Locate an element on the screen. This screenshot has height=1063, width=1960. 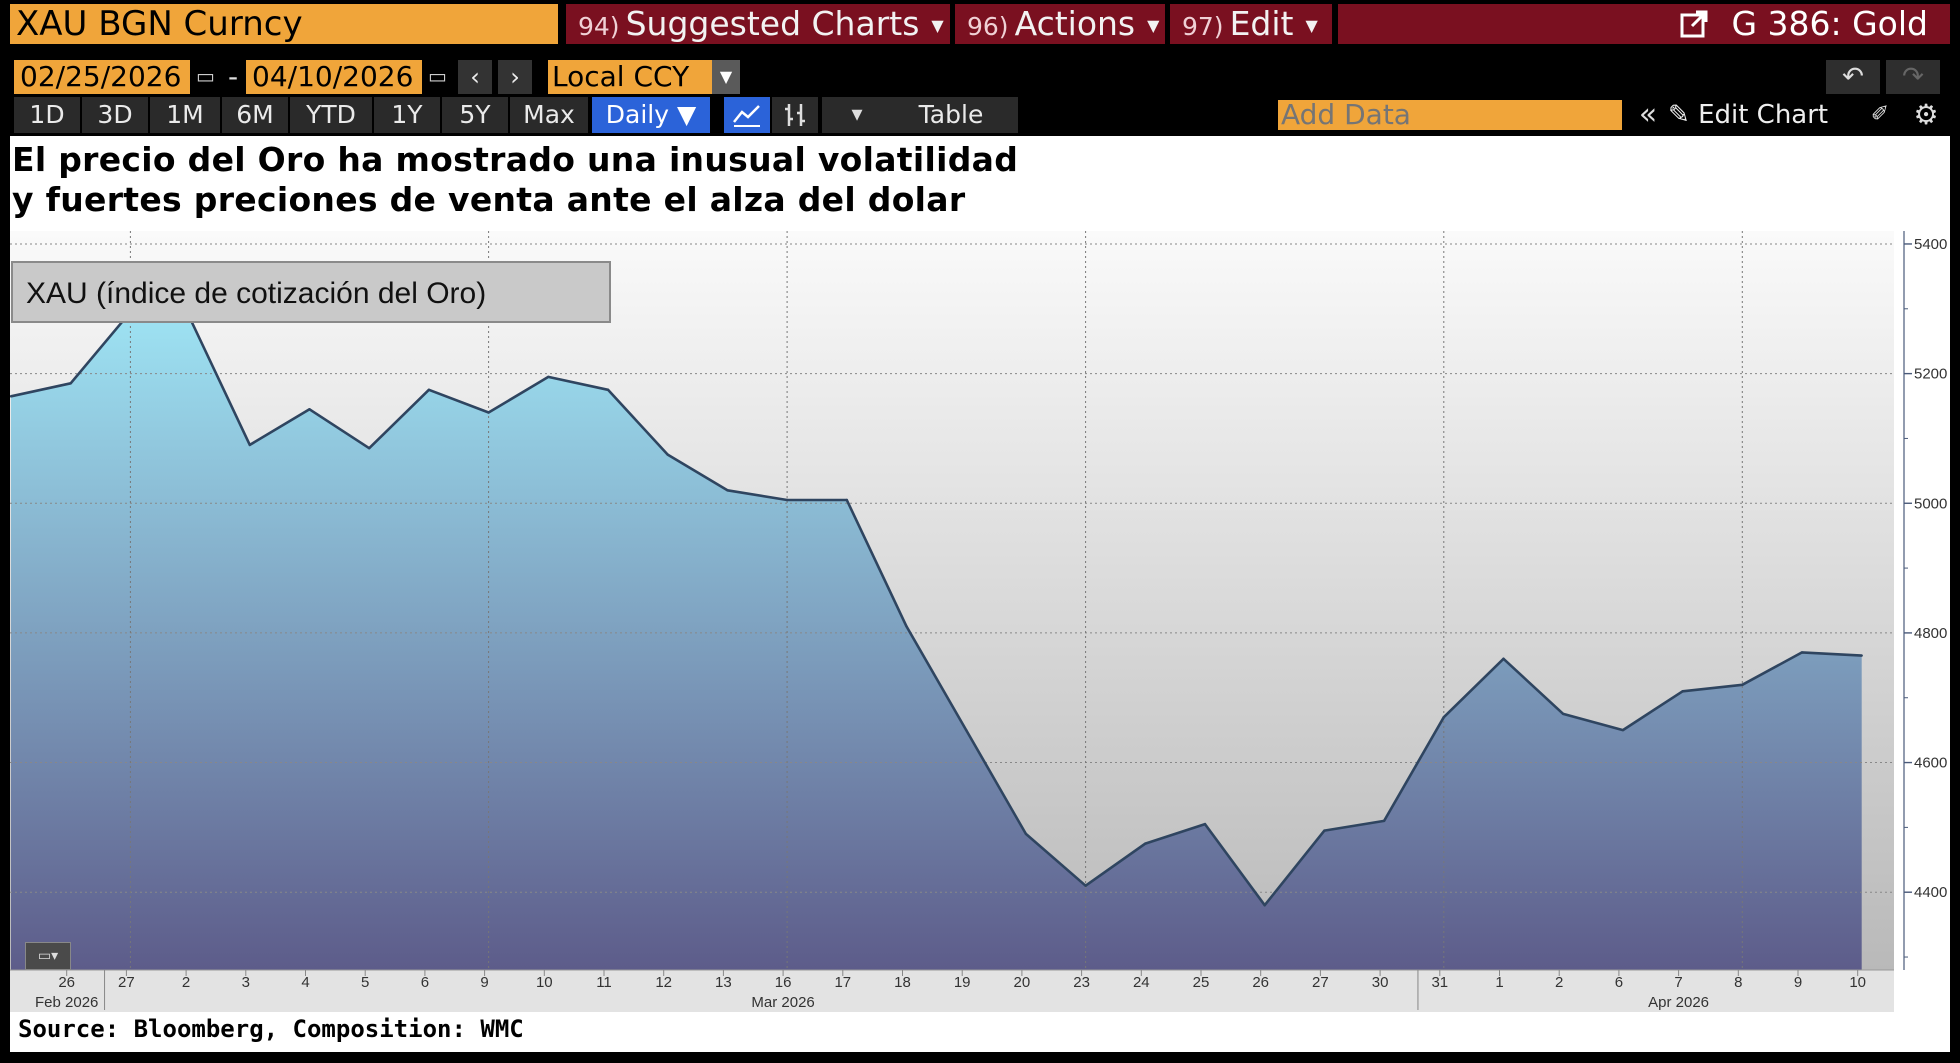
x-tick-label: 2 is located at coordinates (186, 982).